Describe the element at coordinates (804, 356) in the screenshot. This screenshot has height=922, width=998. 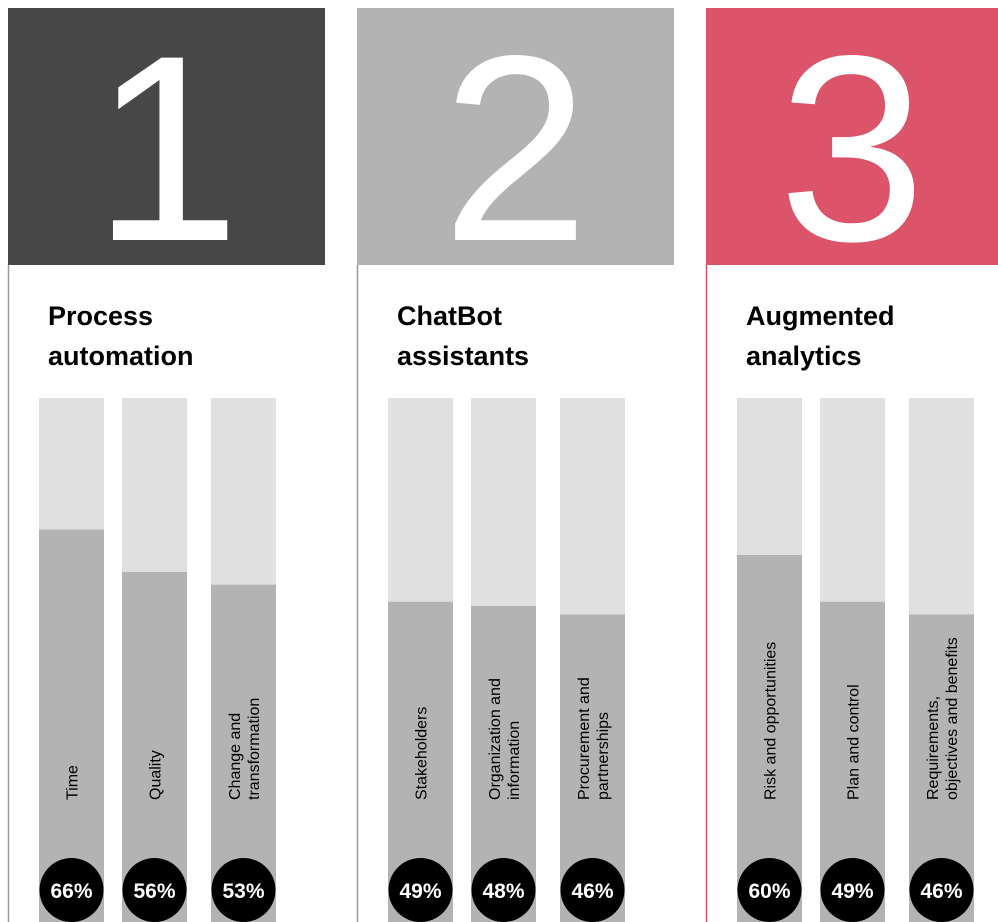
I see `panel-title: analytics` at that location.